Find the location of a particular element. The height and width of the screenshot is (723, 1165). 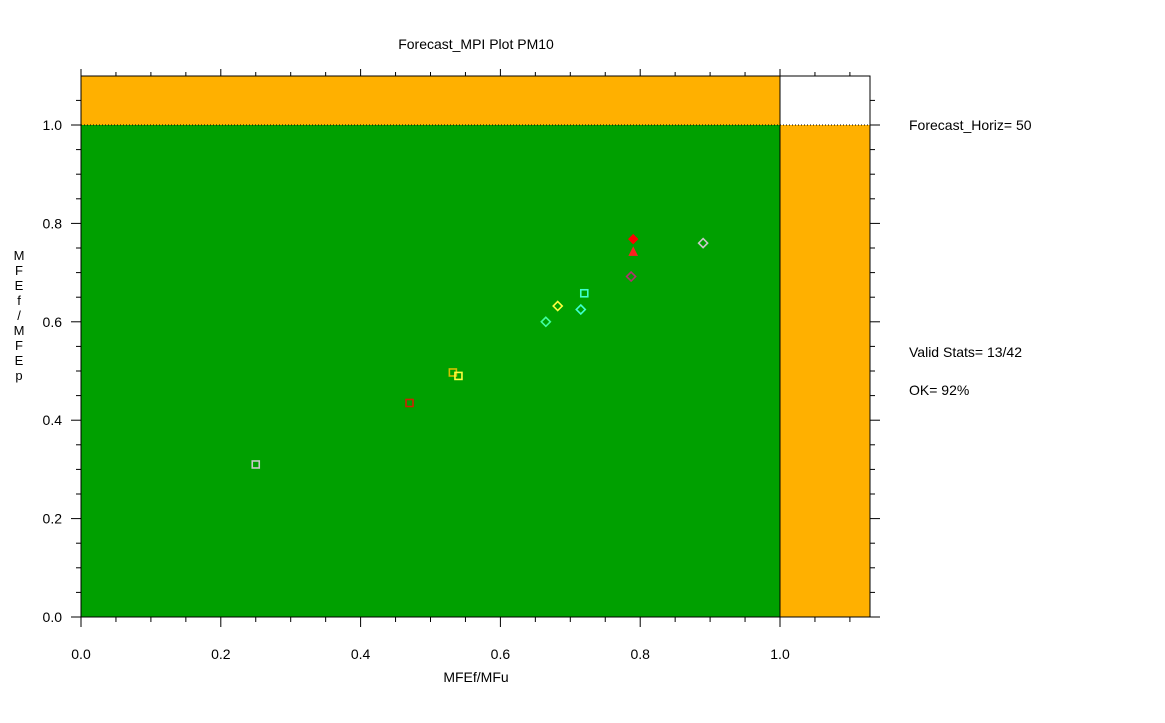

y-axis-label-letter: / is located at coordinates (19, 315).